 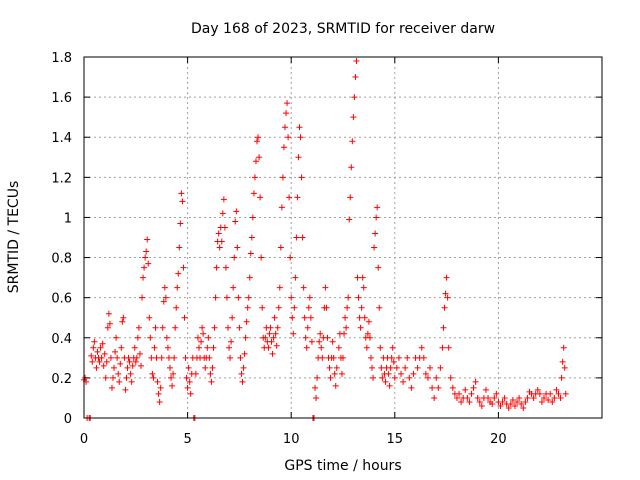 I want to click on y-tick-label: 1.4, so click(x=61, y=138).